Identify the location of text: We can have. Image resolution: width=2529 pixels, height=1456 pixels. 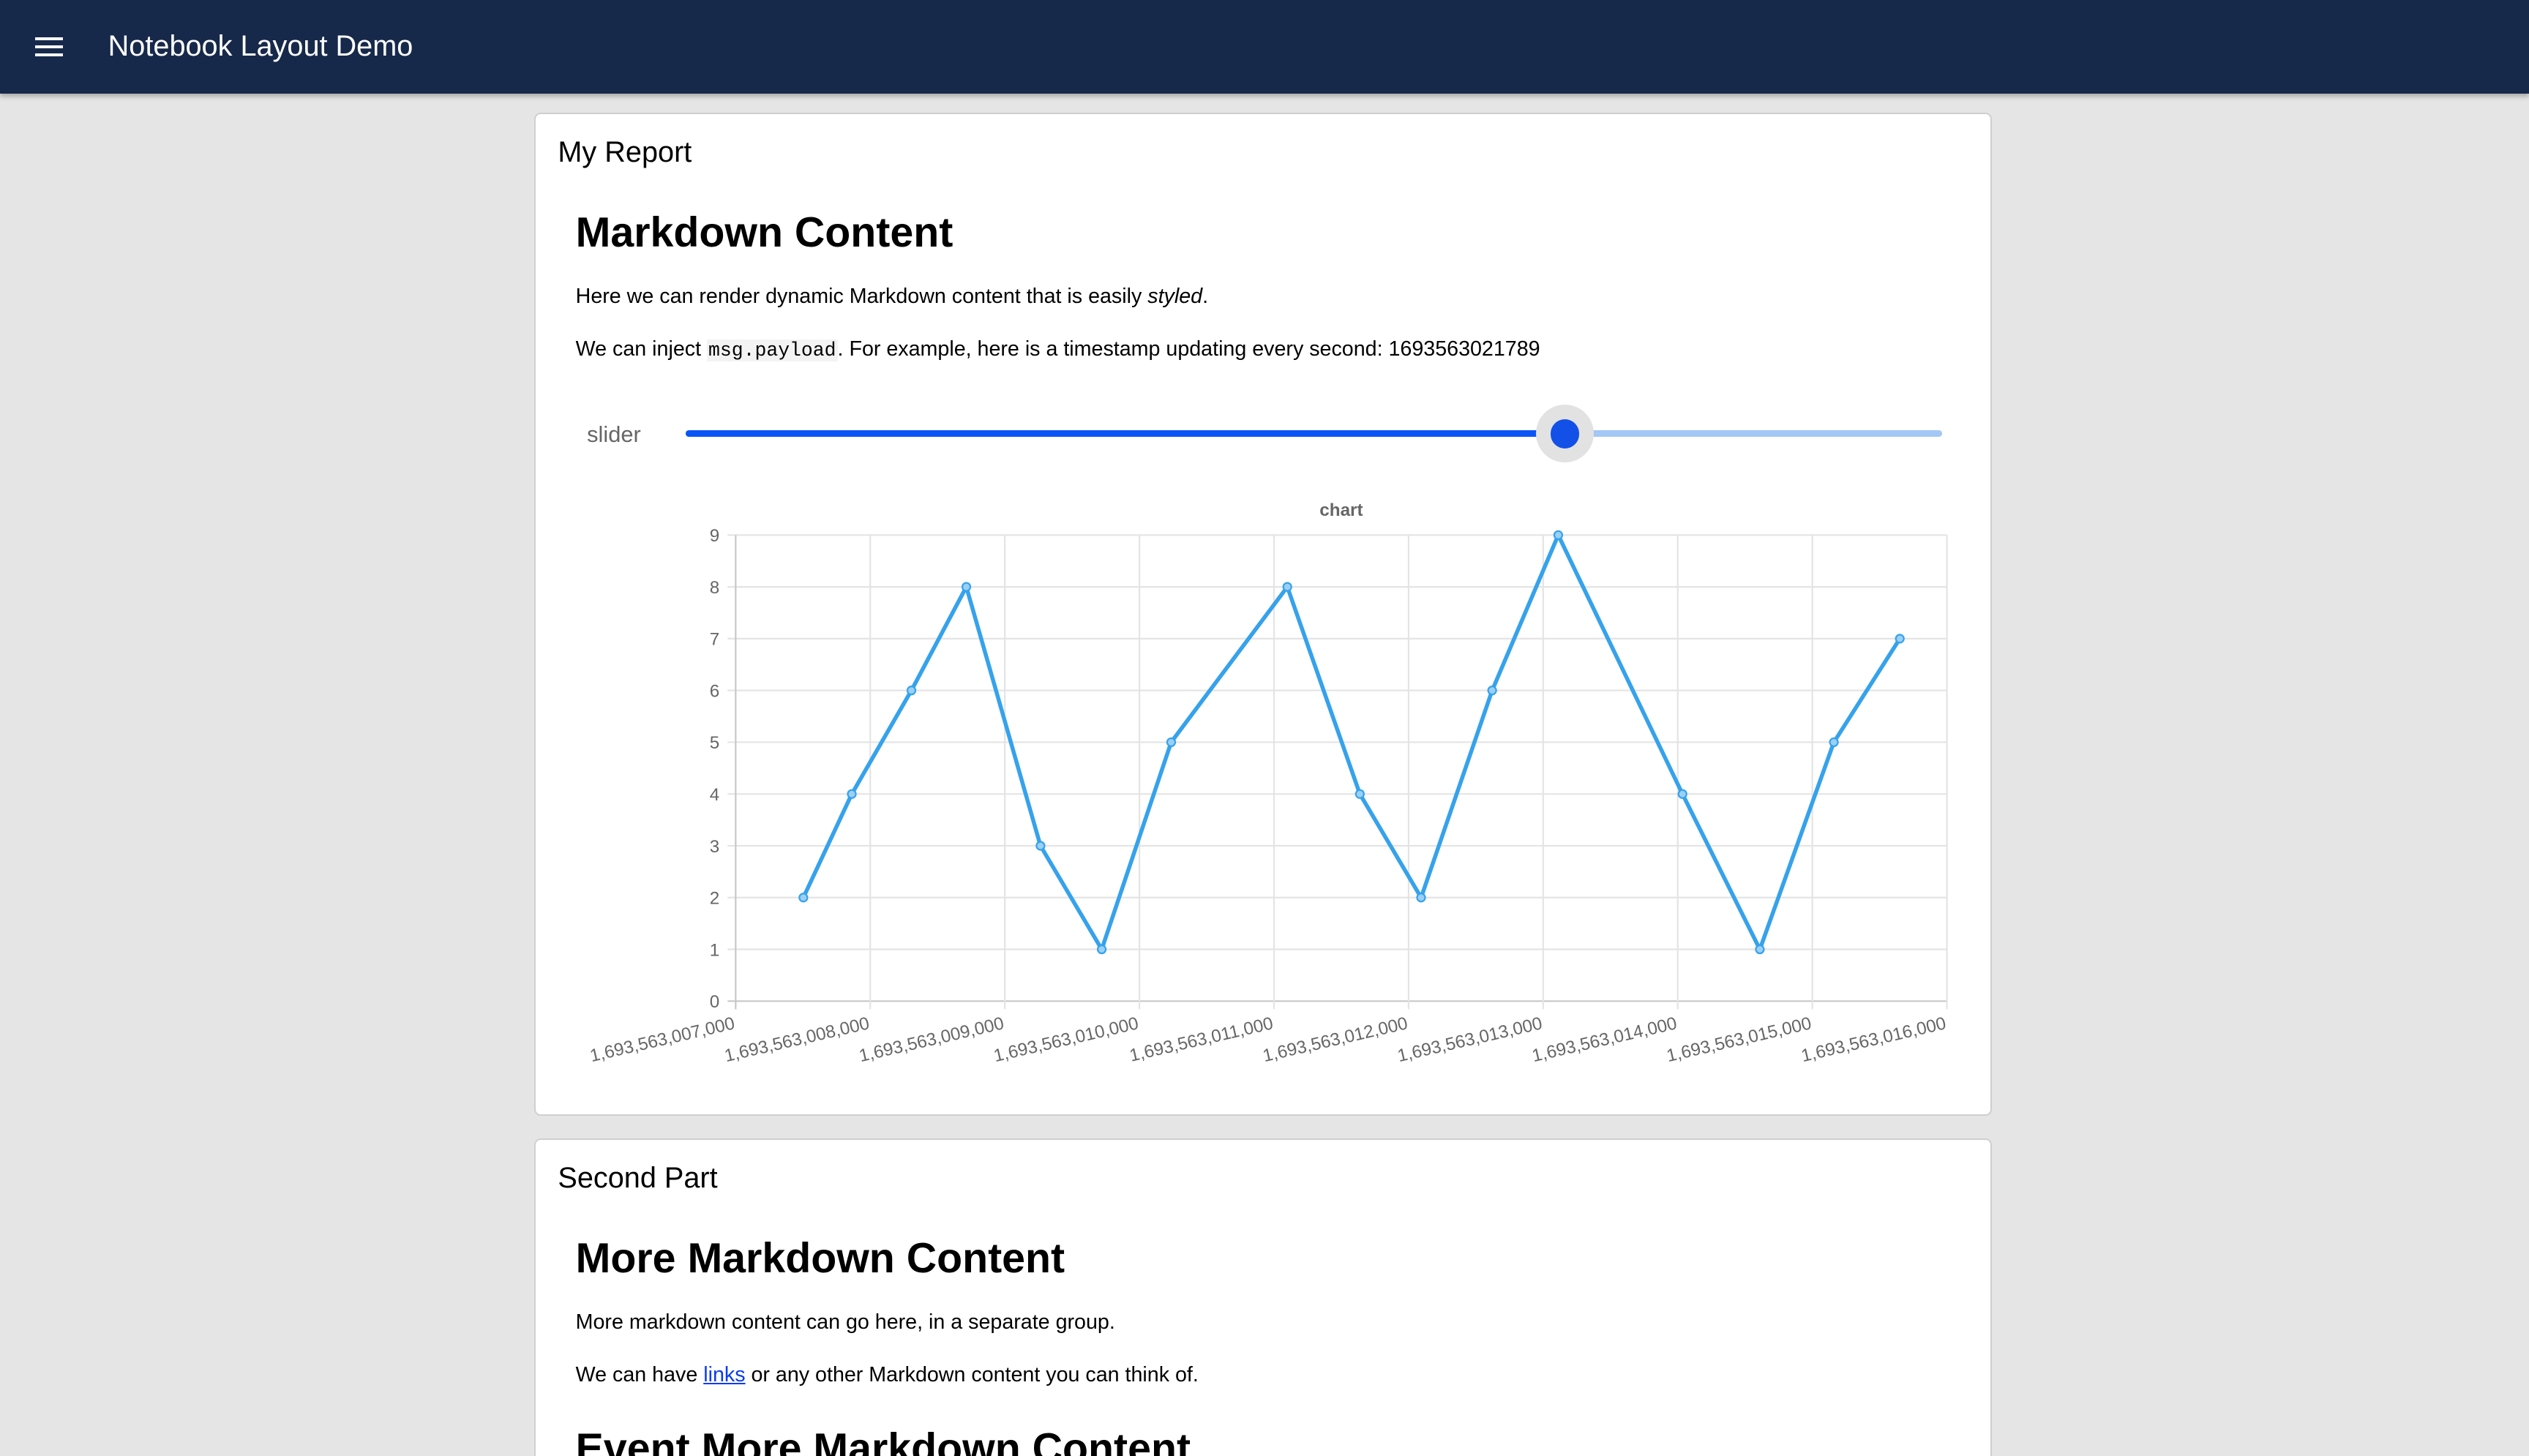
(640, 1375).